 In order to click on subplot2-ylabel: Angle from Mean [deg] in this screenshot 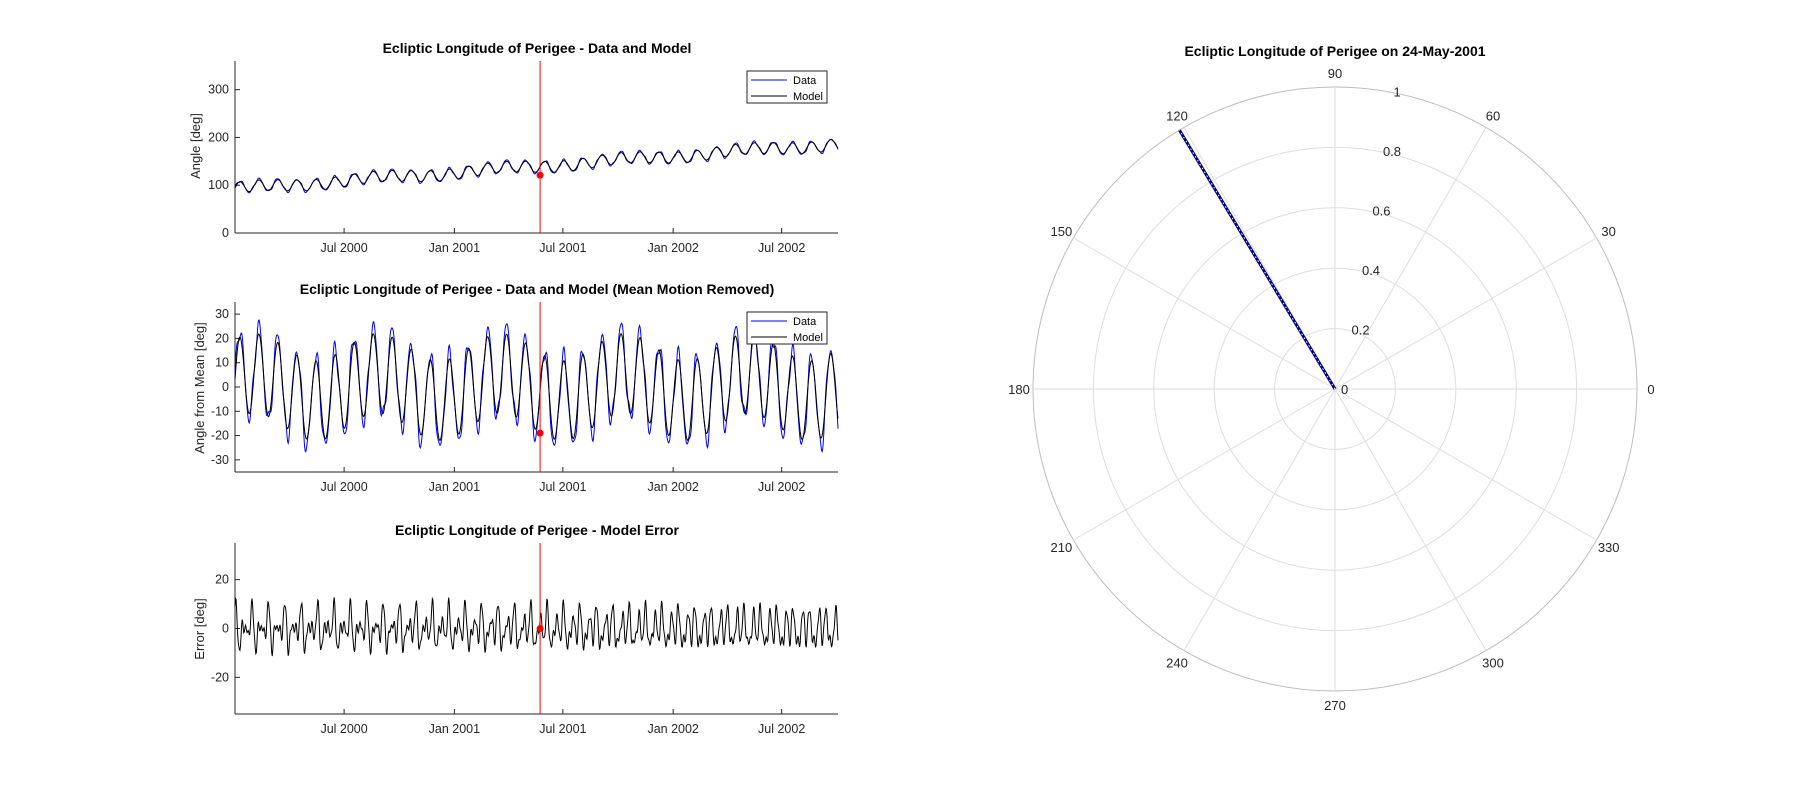, I will do `click(199, 388)`.